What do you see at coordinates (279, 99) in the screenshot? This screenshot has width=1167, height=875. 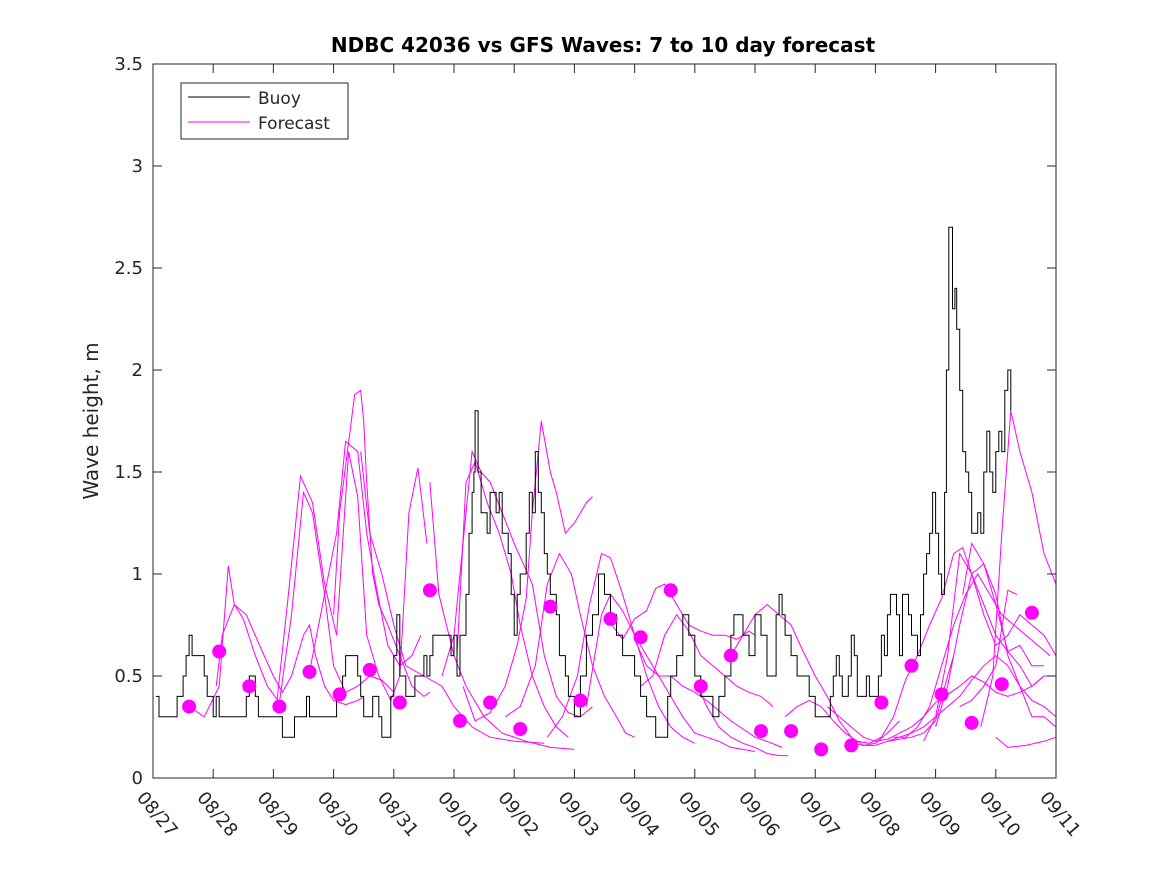 I see `legend-buoy-label: Buoy` at bounding box center [279, 99].